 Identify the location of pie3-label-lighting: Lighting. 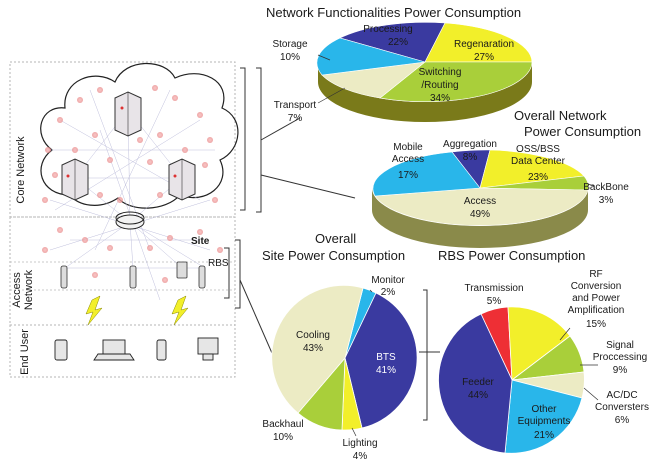
(359, 443).